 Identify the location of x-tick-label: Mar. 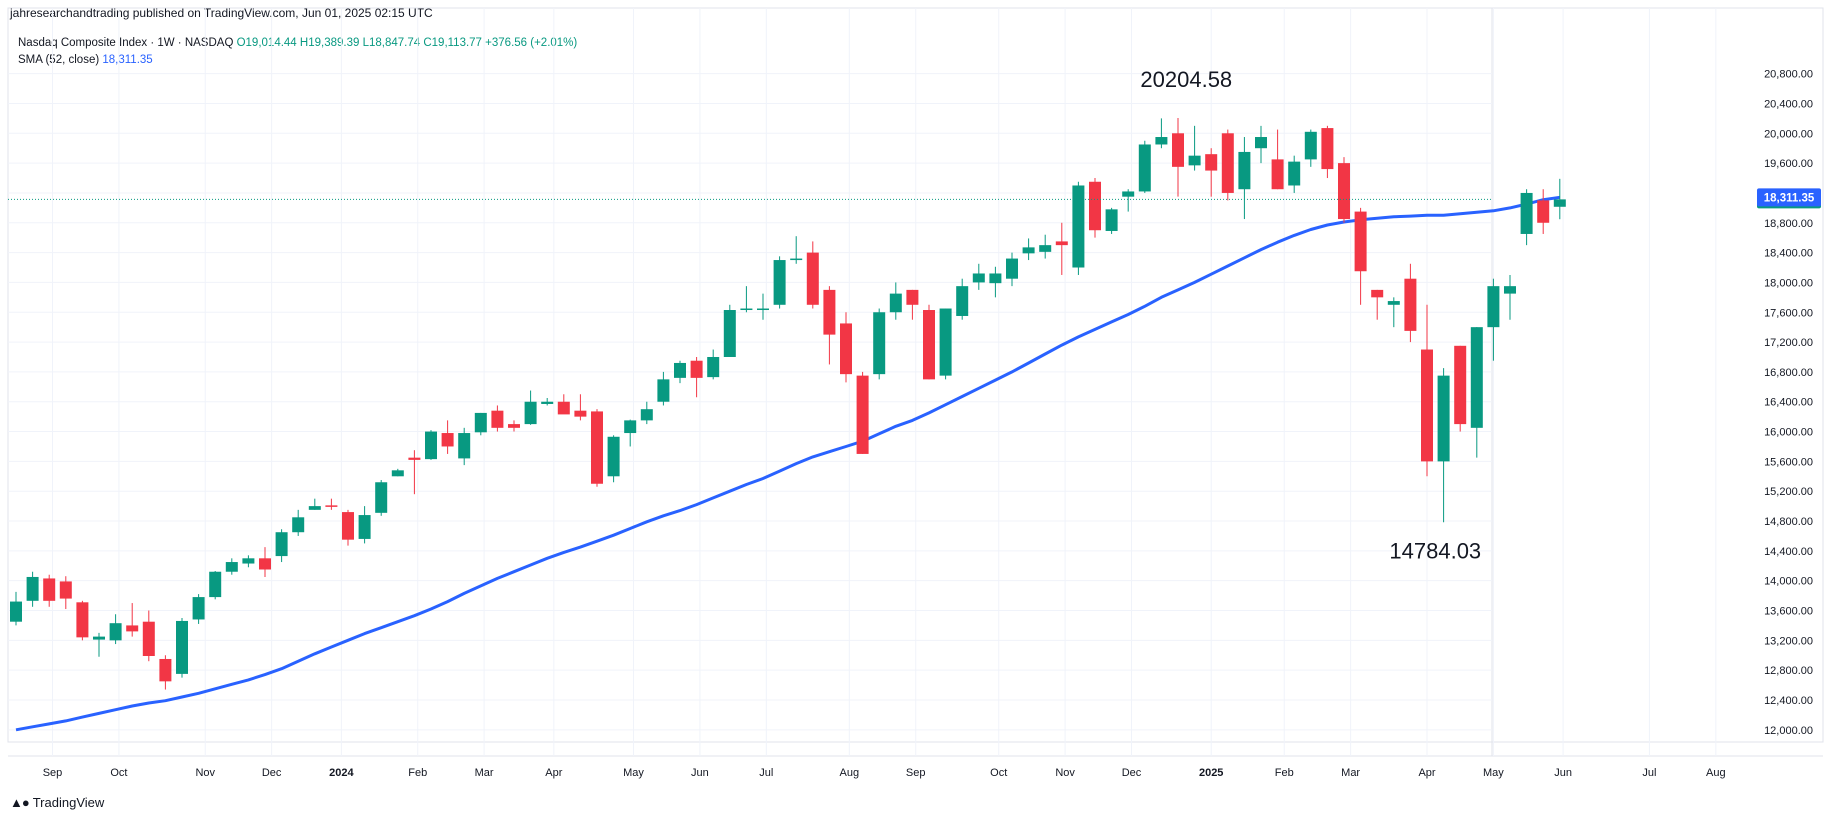
(1350, 773).